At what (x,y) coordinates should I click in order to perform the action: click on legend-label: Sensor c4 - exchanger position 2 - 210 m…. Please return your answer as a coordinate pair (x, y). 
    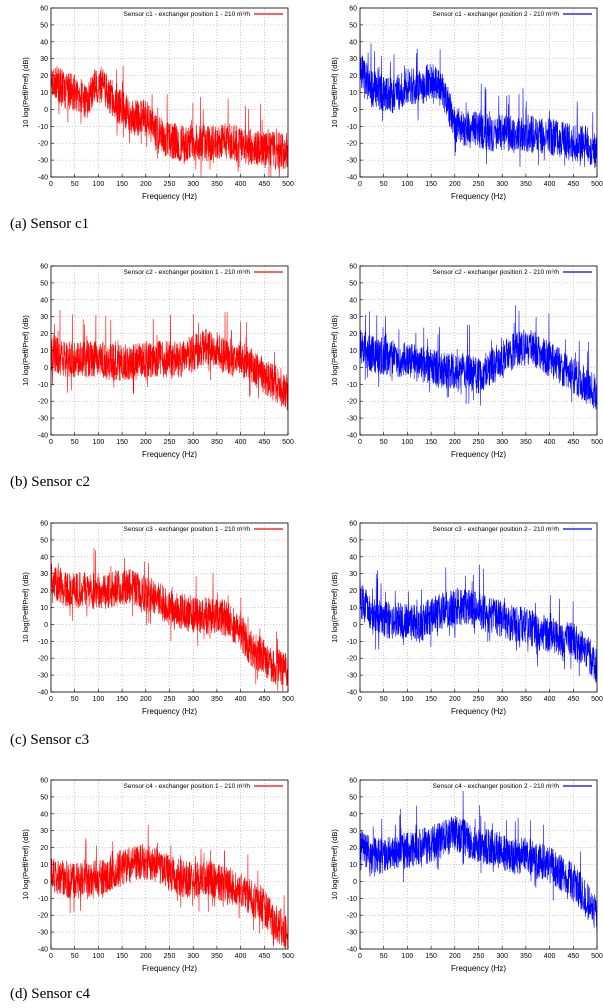
    Looking at the image, I should click on (496, 786).